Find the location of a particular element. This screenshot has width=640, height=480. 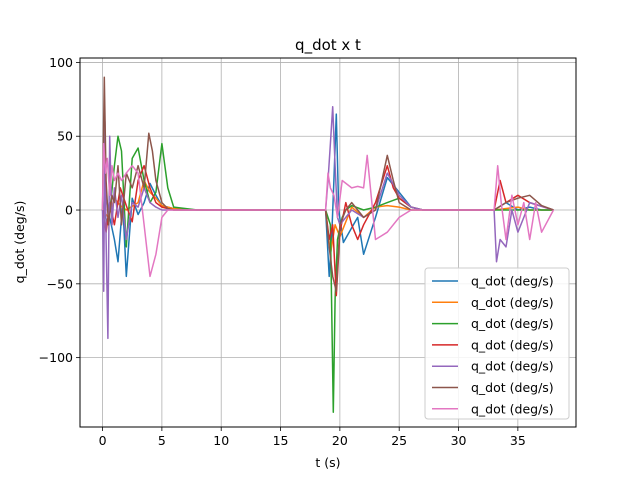

x-tick-label: 25 is located at coordinates (399, 440).